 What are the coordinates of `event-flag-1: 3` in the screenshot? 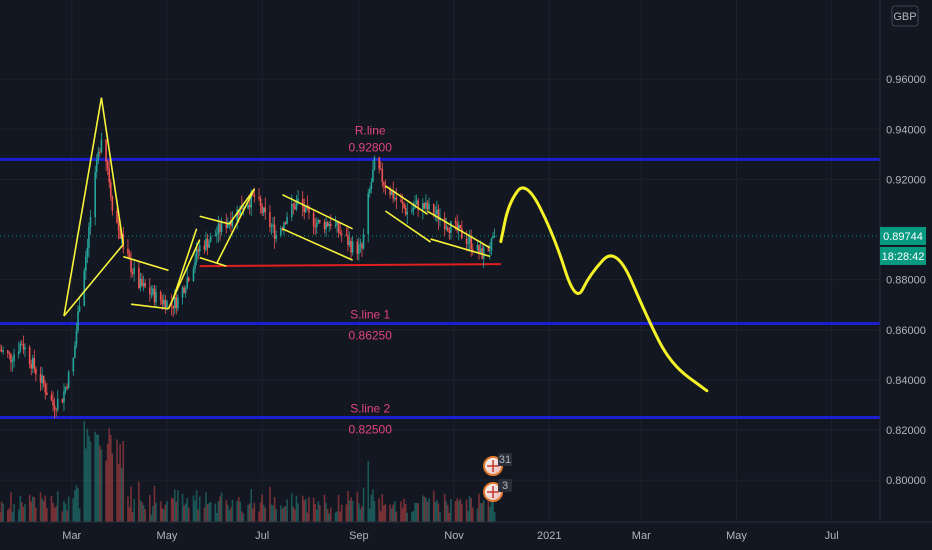 It's located at (498, 490).